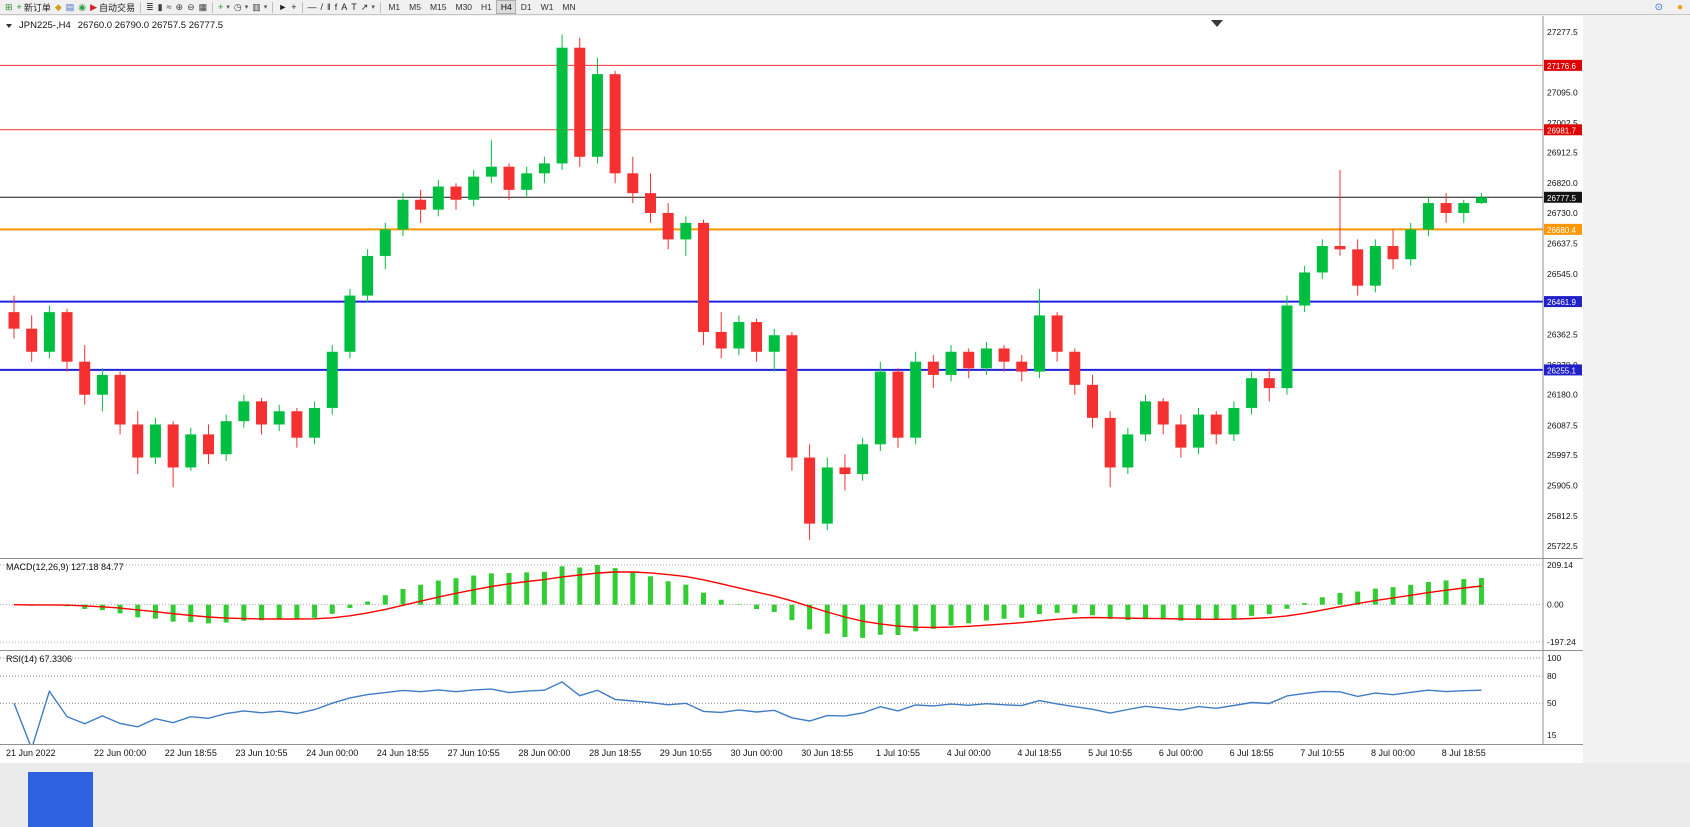 The image size is (1690, 827). Describe the element at coordinates (336, 7) in the screenshot. I see `fibonacci-icon: f` at that location.